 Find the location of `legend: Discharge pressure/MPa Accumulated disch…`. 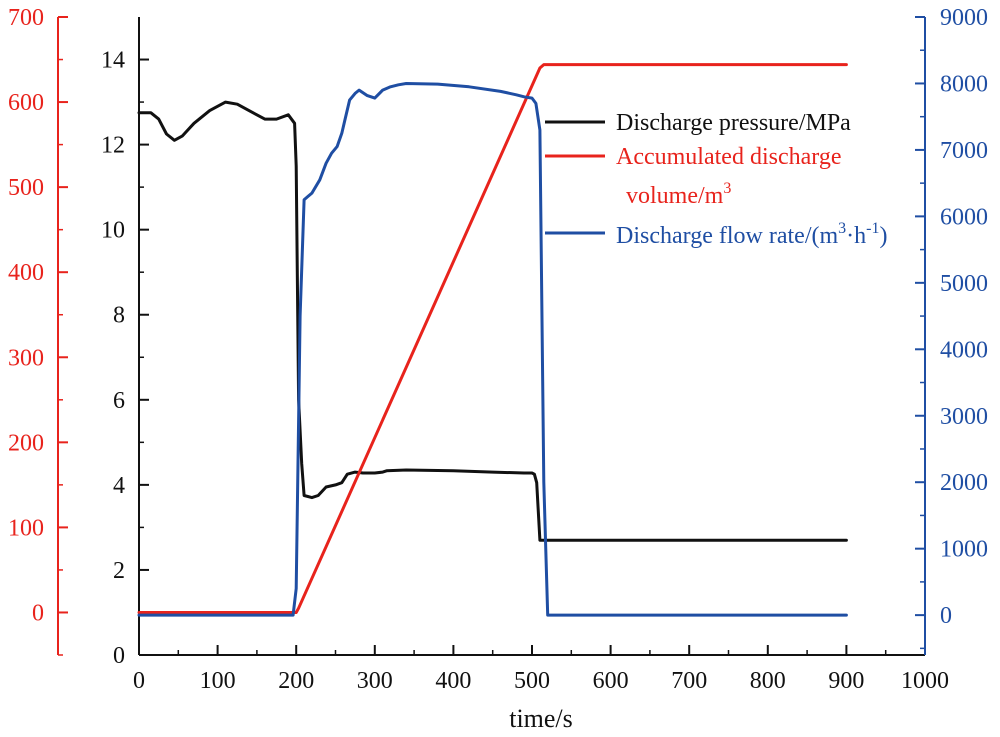

legend: Discharge pressure/MPa Accumulated disch… is located at coordinates (716, 179).